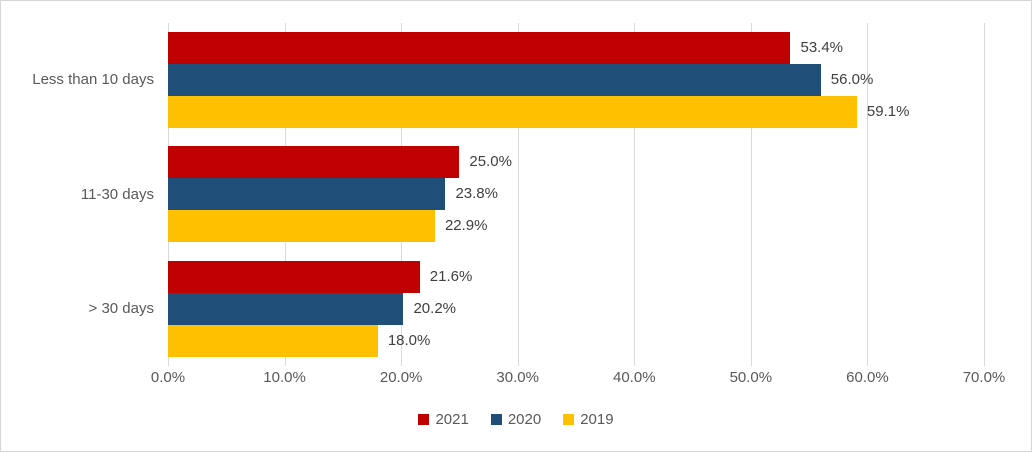 The image size is (1032, 452). I want to click on x-tick-label: 50.0%, so click(751, 377).